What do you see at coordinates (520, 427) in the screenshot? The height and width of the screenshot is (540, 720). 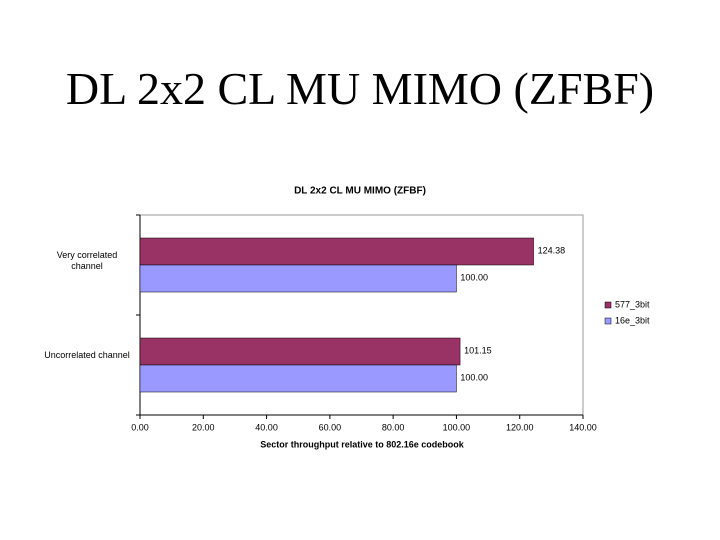 I see `x-tick-label: 120.00` at bounding box center [520, 427].